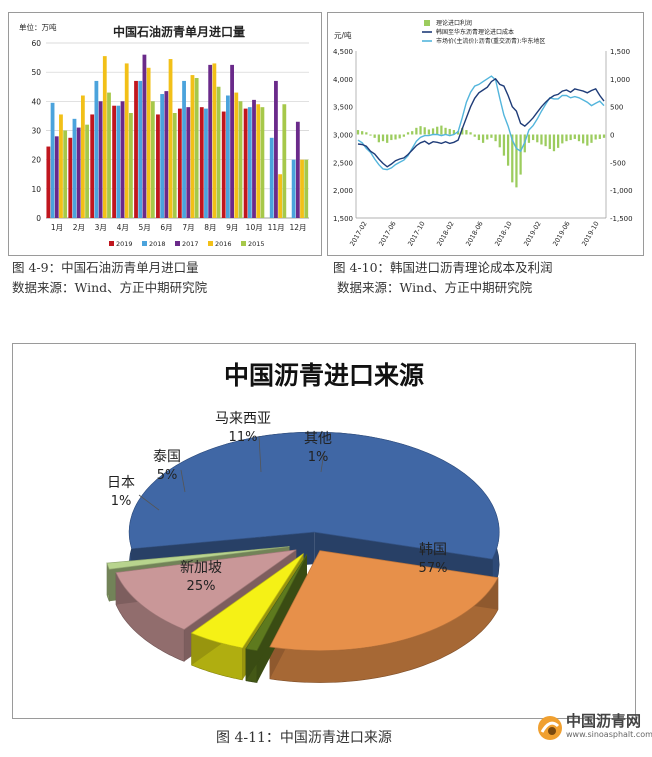 This screenshot has height=757, width=652. What do you see at coordinates (260, 454) in the screenshot?
I see `pie-leader-line` at bounding box center [260, 454].